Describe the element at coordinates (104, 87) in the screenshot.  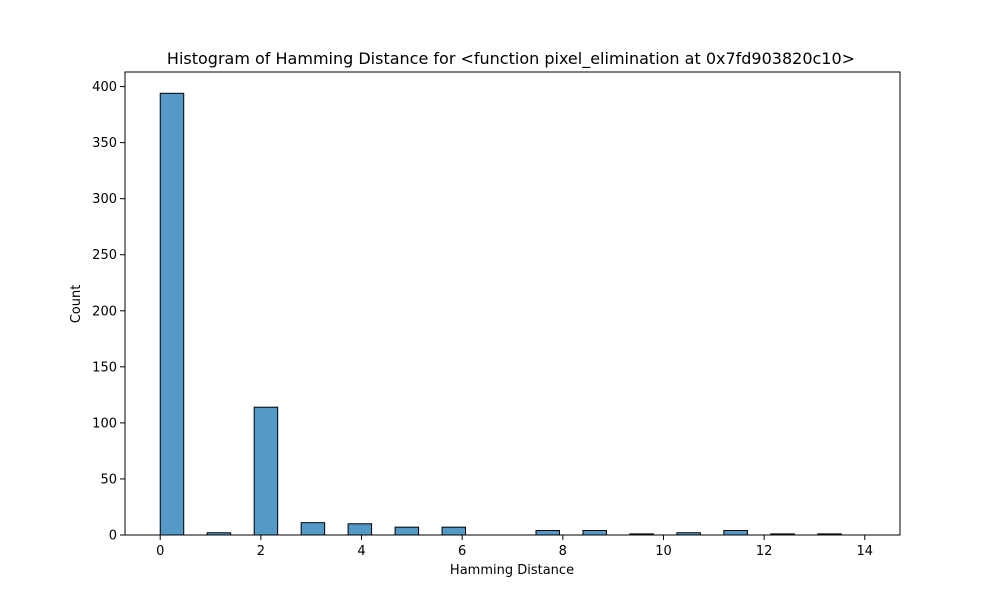
I see `y-tick-label: 400` at that location.